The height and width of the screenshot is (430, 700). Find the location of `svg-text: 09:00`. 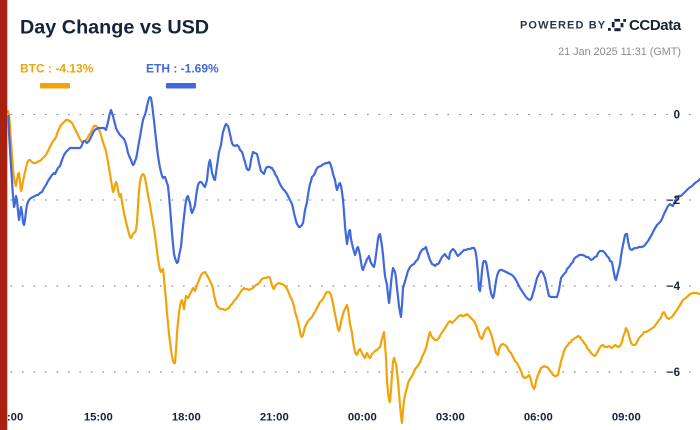

svg-text: 09:00 is located at coordinates (626, 418).